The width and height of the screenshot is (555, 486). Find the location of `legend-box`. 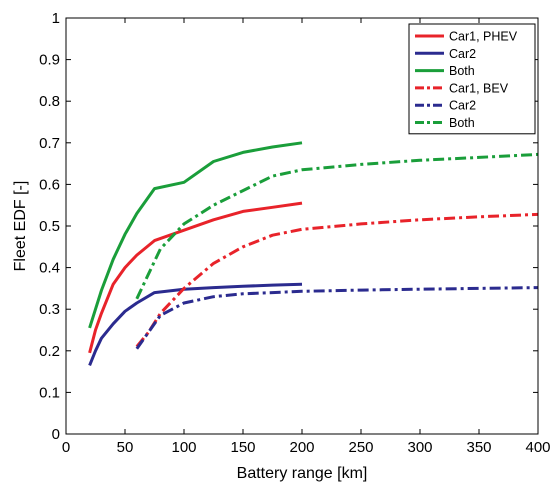

legend-box is located at coordinates (472, 79).